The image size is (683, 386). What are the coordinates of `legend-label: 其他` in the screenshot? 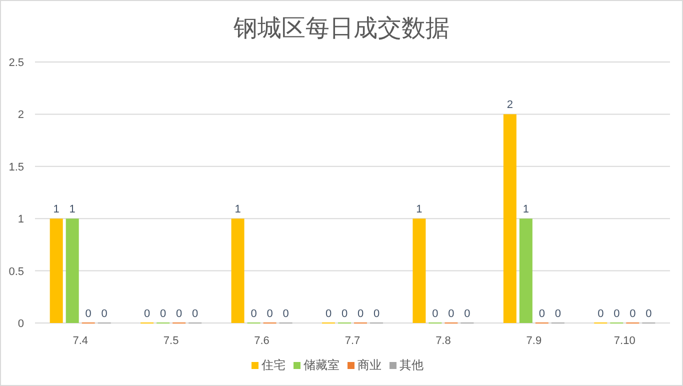 It's located at (412, 365).